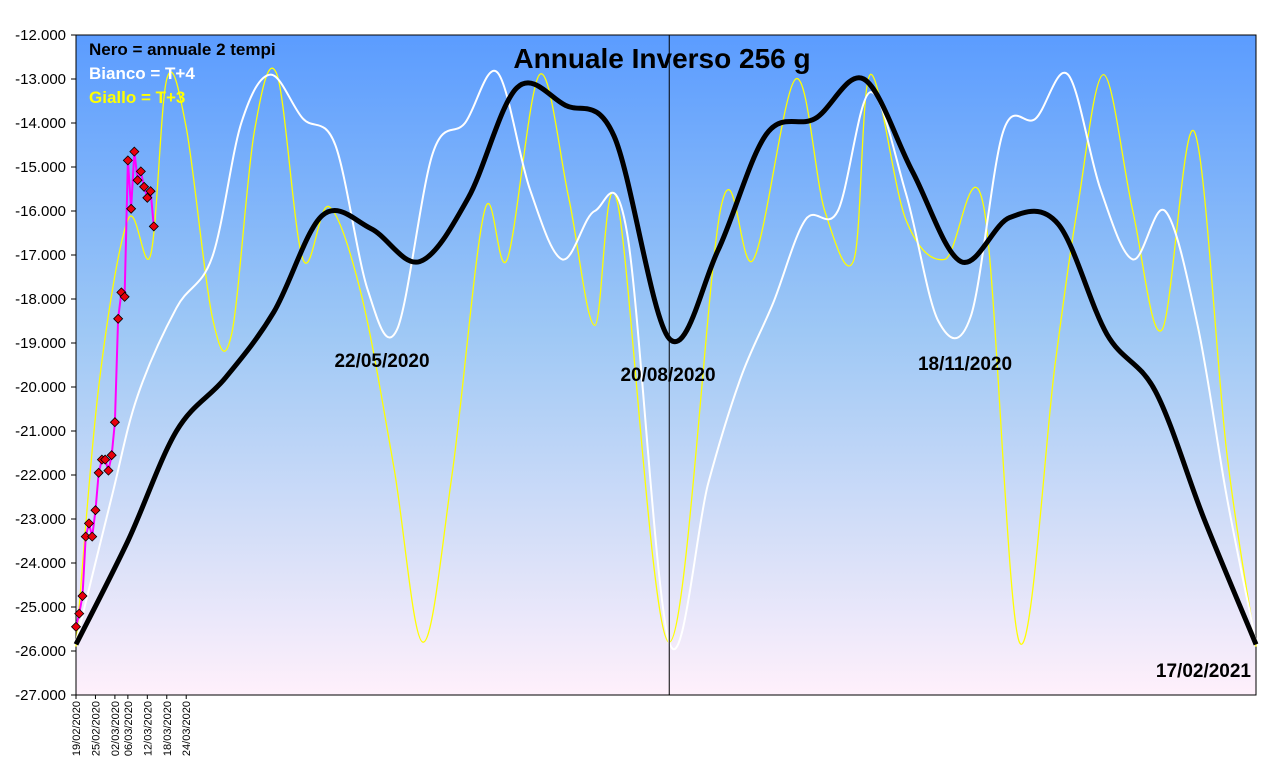 The image size is (1275, 773). What do you see at coordinates (96, 728) in the screenshot?
I see `x-tick-label: 25/02/2020` at bounding box center [96, 728].